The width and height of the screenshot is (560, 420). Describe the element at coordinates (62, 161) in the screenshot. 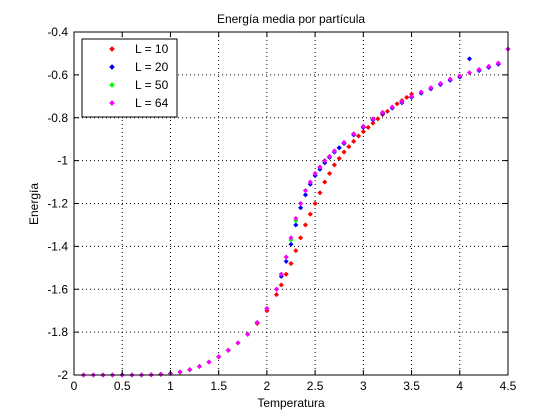

I see `y-tick-label: -1` at that location.